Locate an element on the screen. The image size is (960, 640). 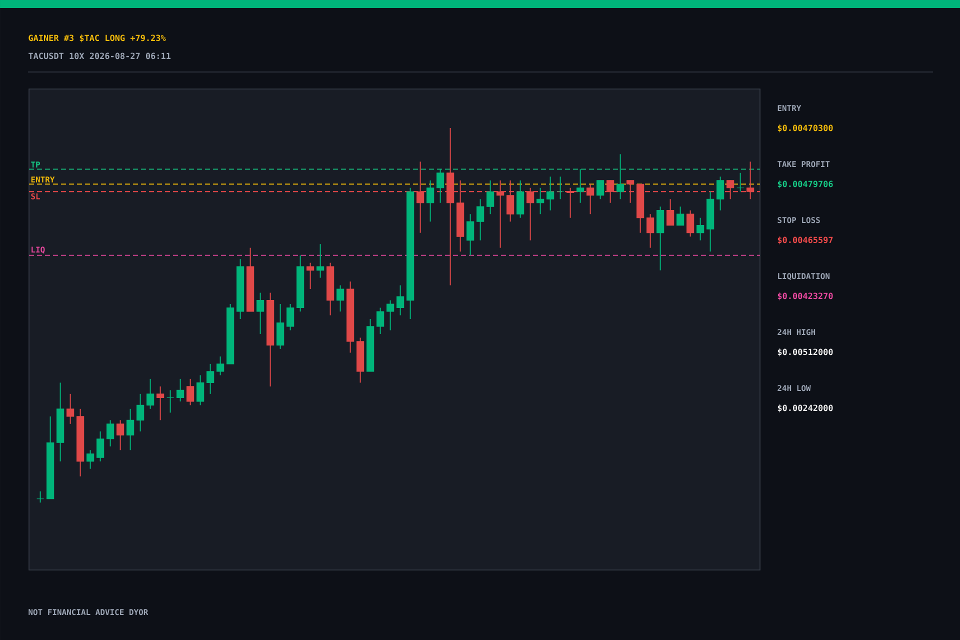
text: $0.00423270 is located at coordinates (805, 296).